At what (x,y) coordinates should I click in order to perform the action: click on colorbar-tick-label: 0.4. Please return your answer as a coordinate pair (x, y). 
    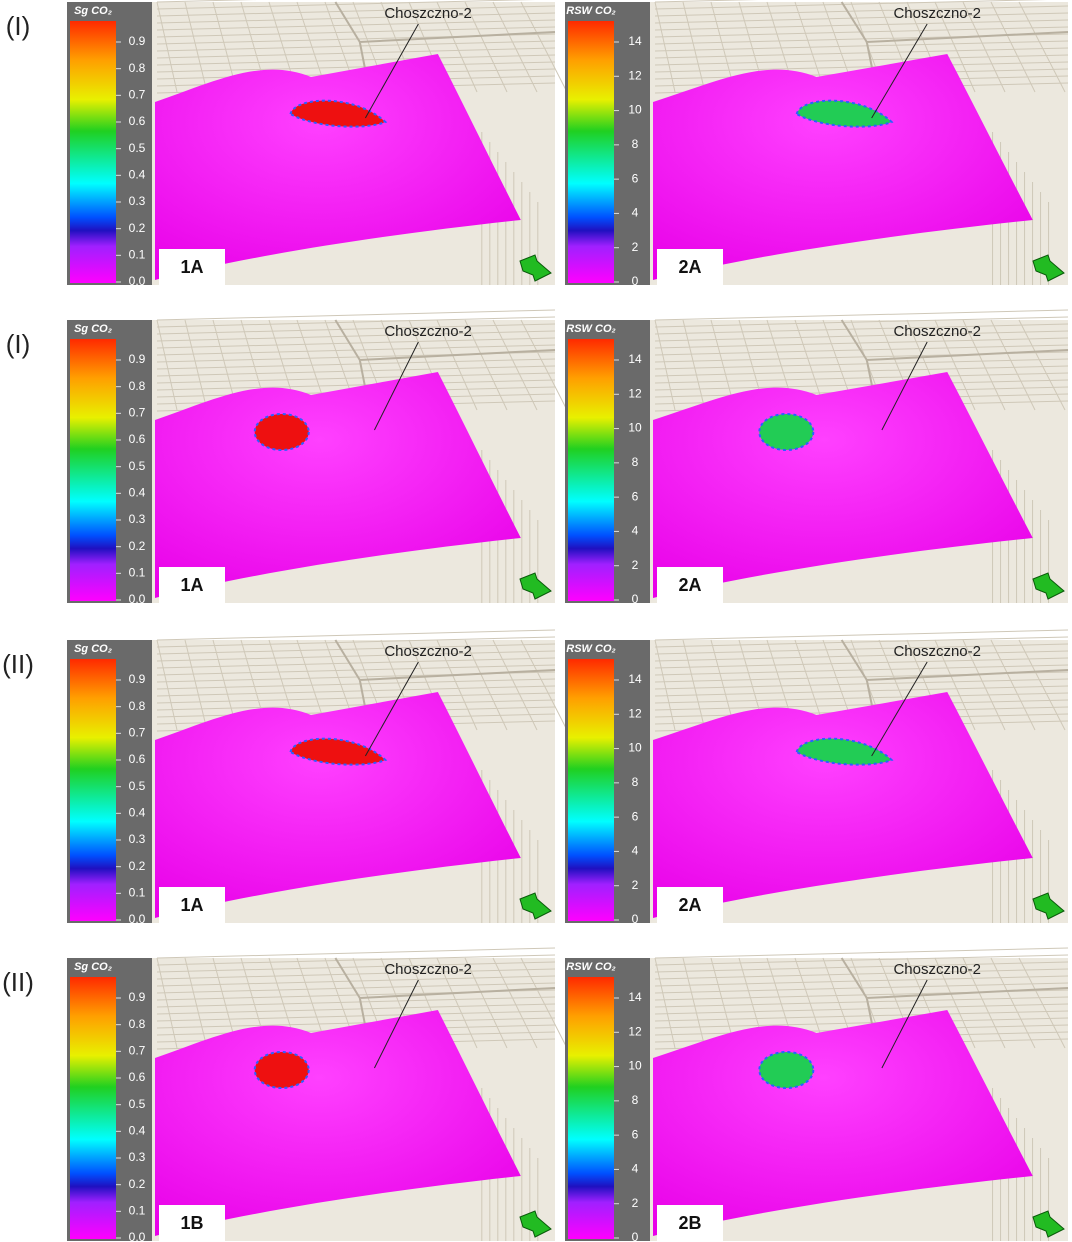
    Looking at the image, I should click on (137, 175).